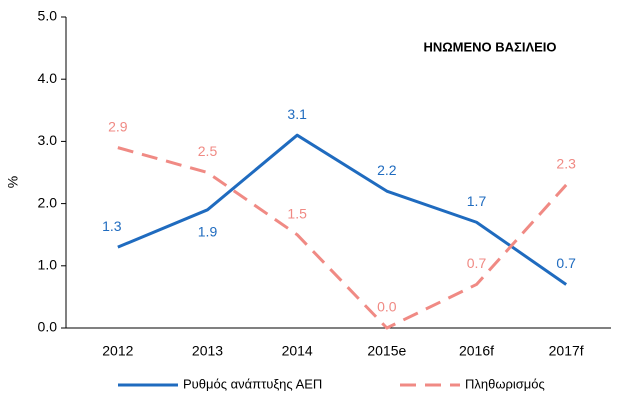  Describe the element at coordinates (476, 351) in the screenshot. I see `x-tick-label: 2016f` at that location.